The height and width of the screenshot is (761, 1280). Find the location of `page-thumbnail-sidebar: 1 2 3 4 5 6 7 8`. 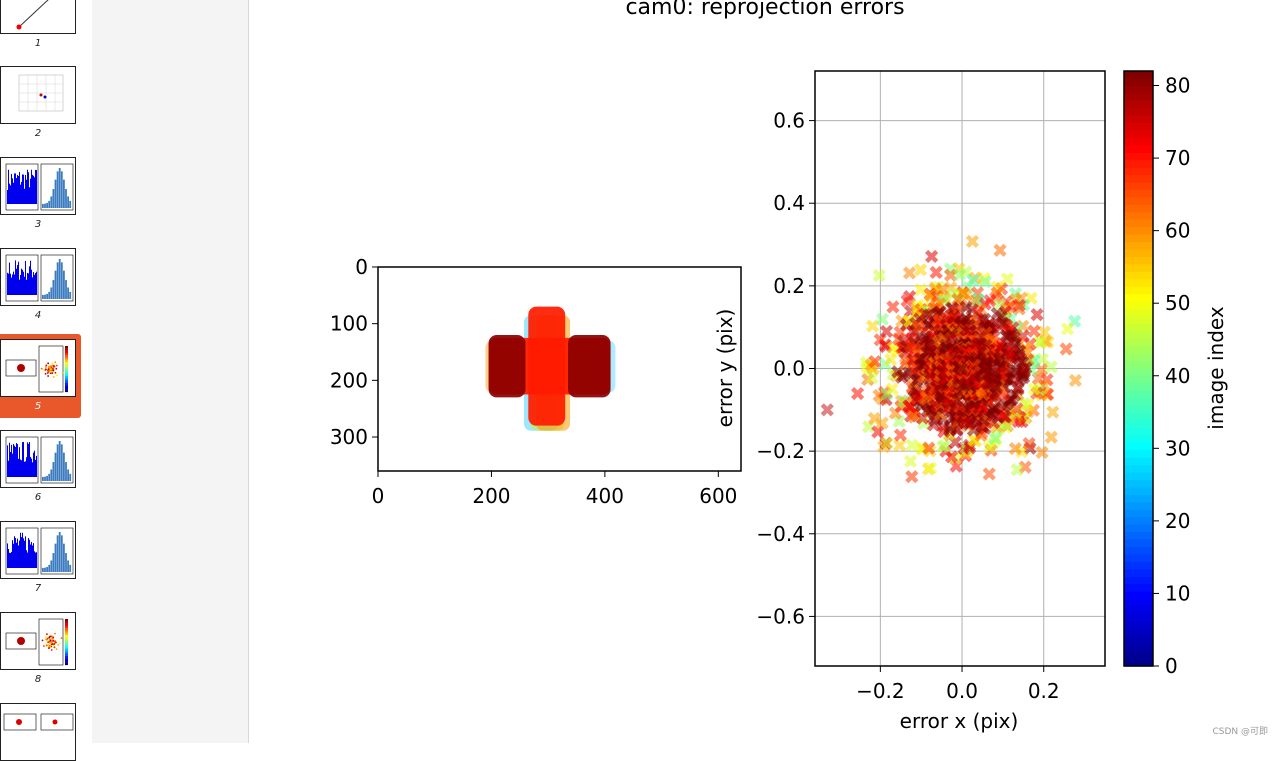

page-thumbnail-sidebar: 1 2 3 4 5 6 7 8 is located at coordinates (46, 380).